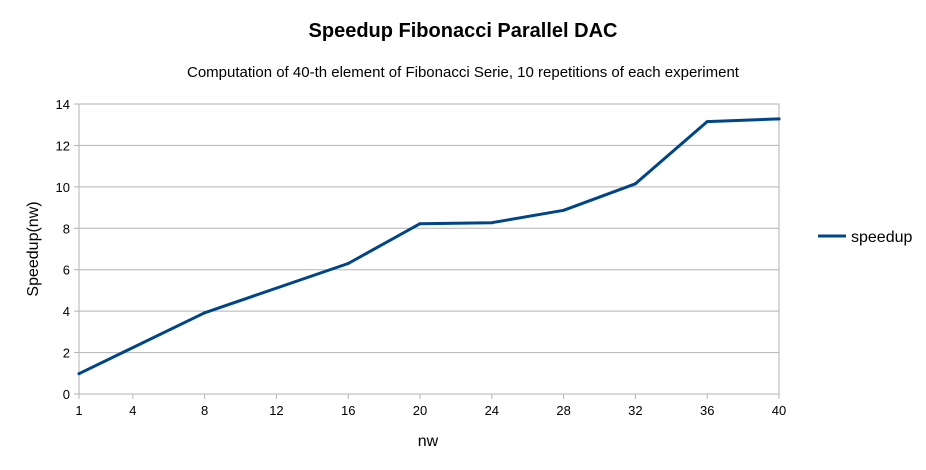  What do you see at coordinates (779, 410) in the screenshot?
I see `x-tick-label: 40` at bounding box center [779, 410].